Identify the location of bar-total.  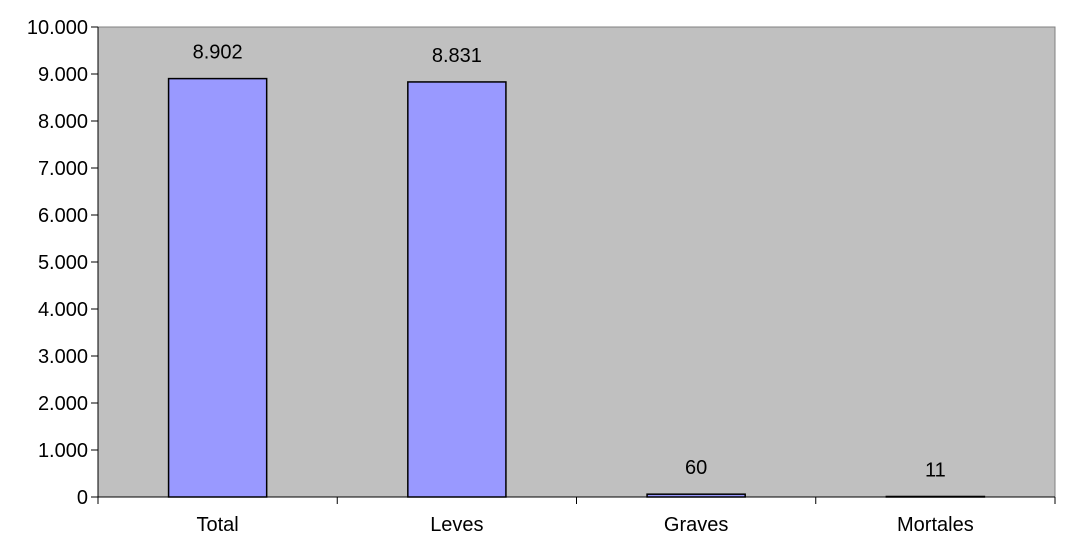
(217, 287).